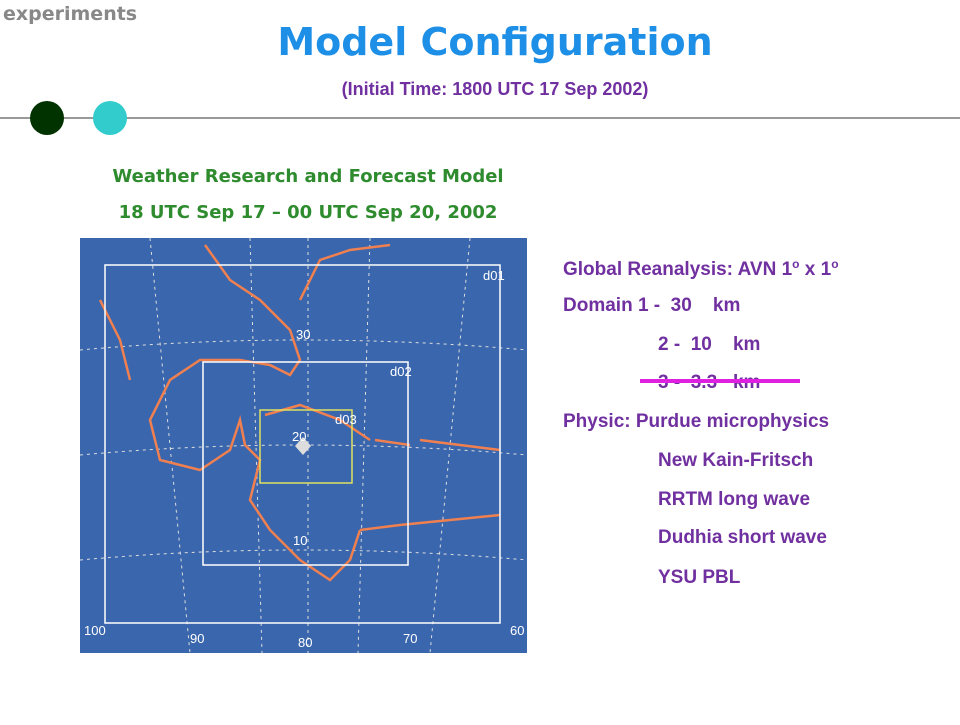 The height and width of the screenshot is (725, 960). What do you see at coordinates (346, 419) in the screenshot?
I see `map-label: d03` at bounding box center [346, 419].